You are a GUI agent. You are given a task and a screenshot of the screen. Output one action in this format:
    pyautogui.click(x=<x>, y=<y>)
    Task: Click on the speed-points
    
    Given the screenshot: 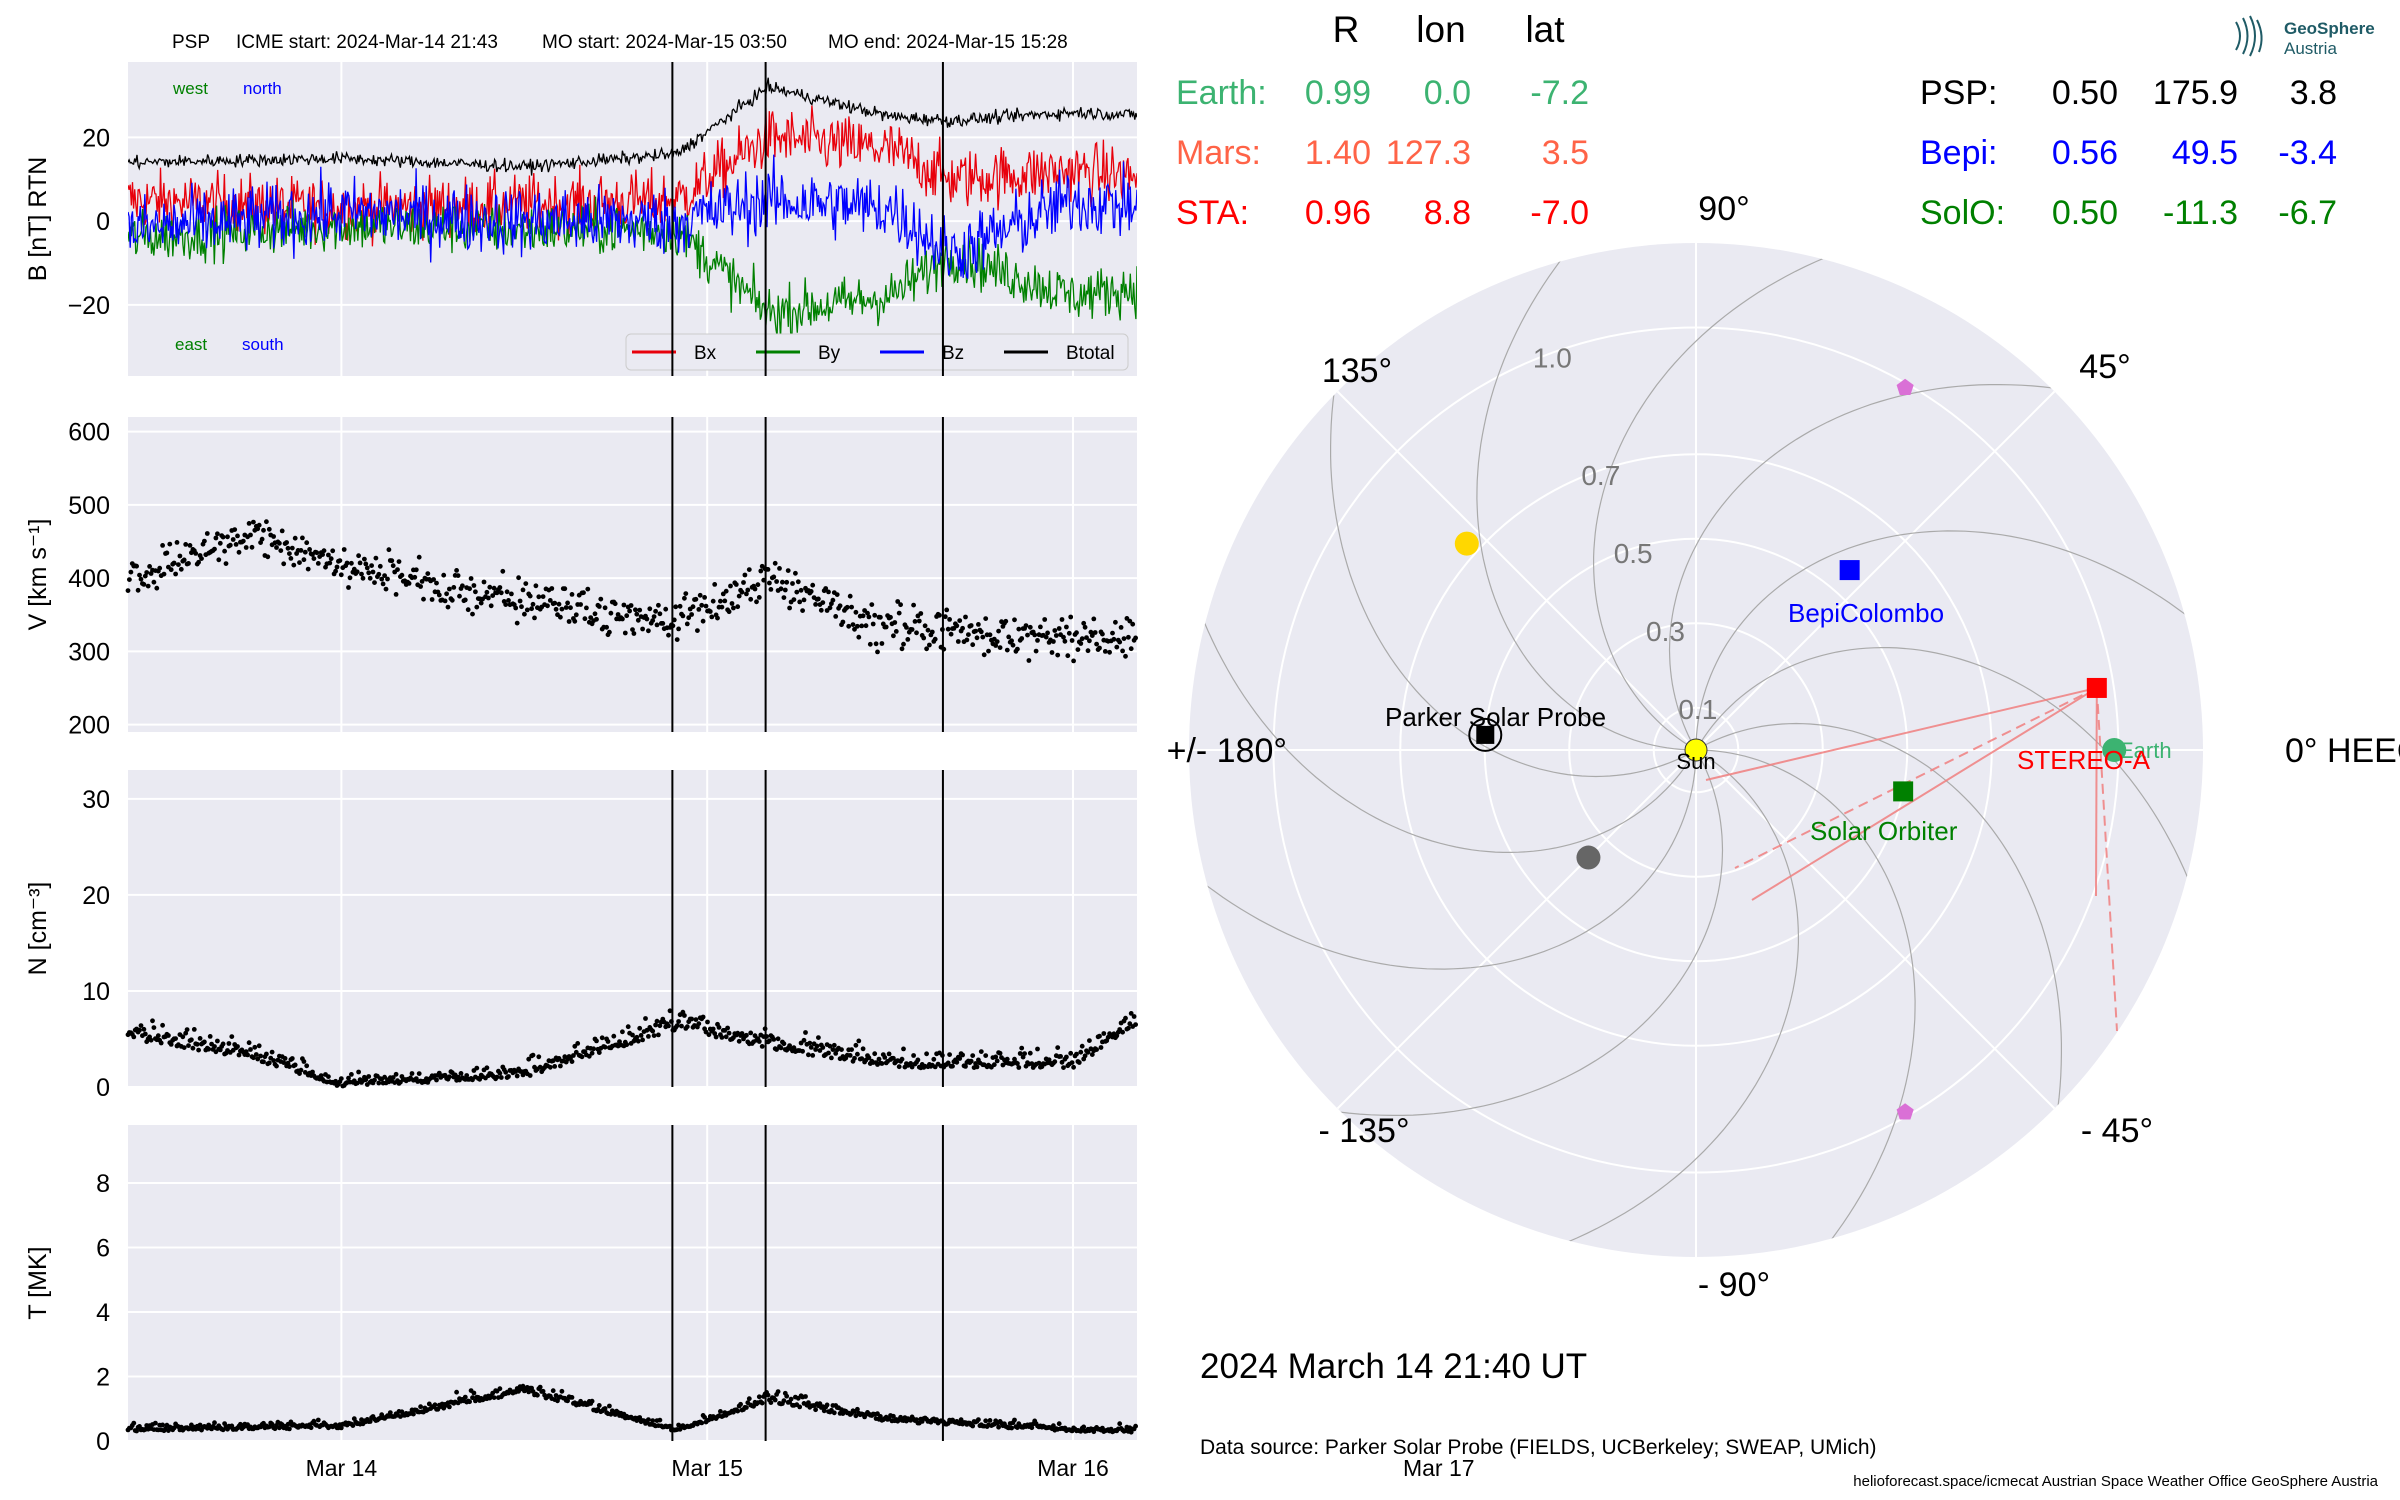 What is the action you would take?
    pyautogui.click(x=631, y=591)
    